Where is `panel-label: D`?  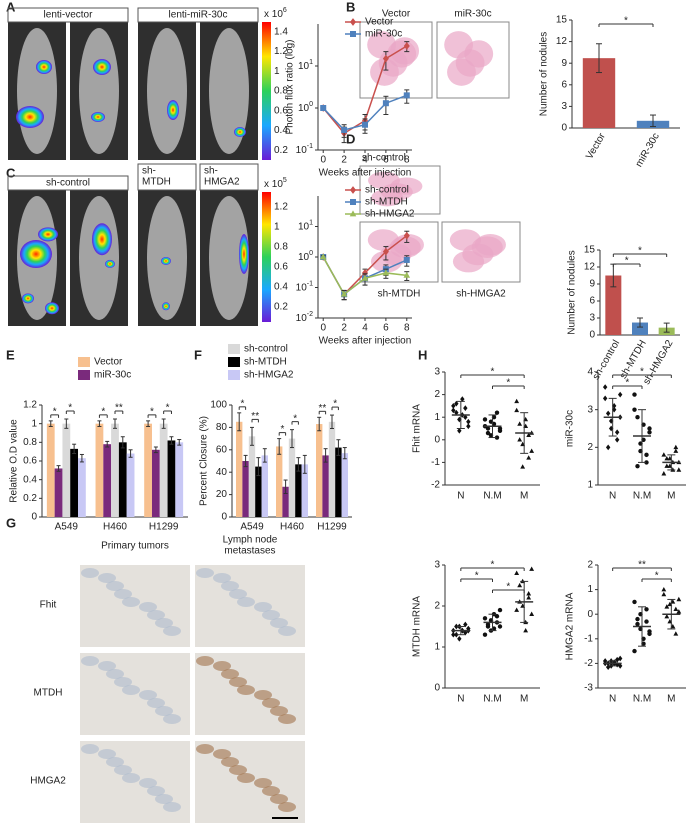
panel-label: D is located at coordinates (350, 138).